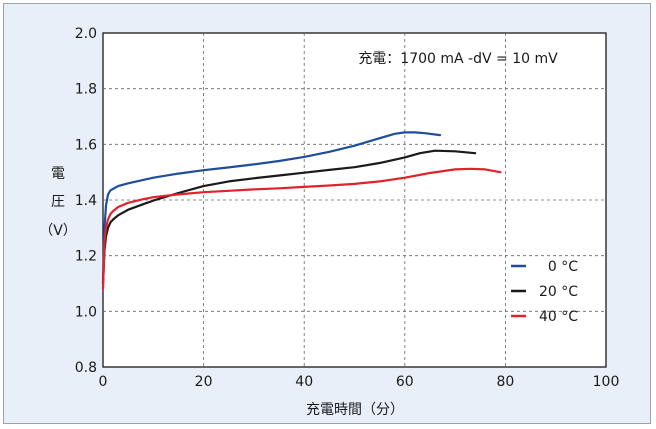  Describe the element at coordinates (86, 34) in the screenshot. I see `y-tick-label: 2.0` at that location.